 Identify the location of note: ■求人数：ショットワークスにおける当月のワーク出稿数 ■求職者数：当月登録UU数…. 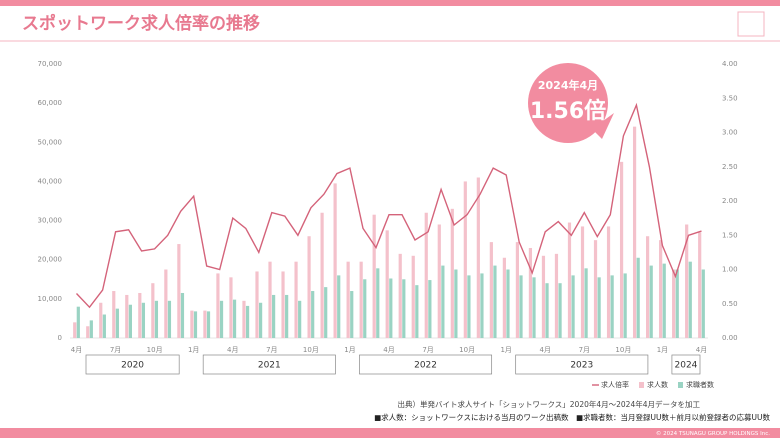
(572, 417).